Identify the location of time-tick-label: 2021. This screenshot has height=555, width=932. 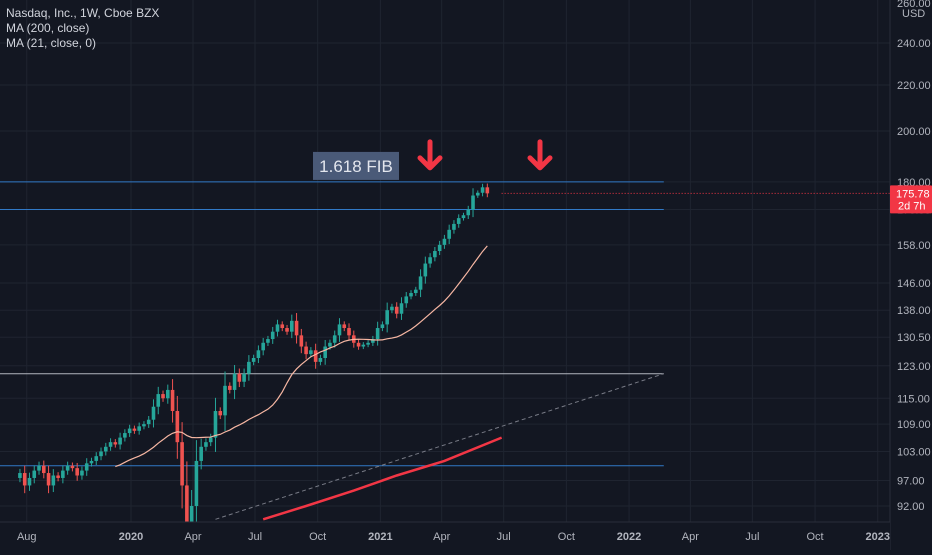
(380, 537).